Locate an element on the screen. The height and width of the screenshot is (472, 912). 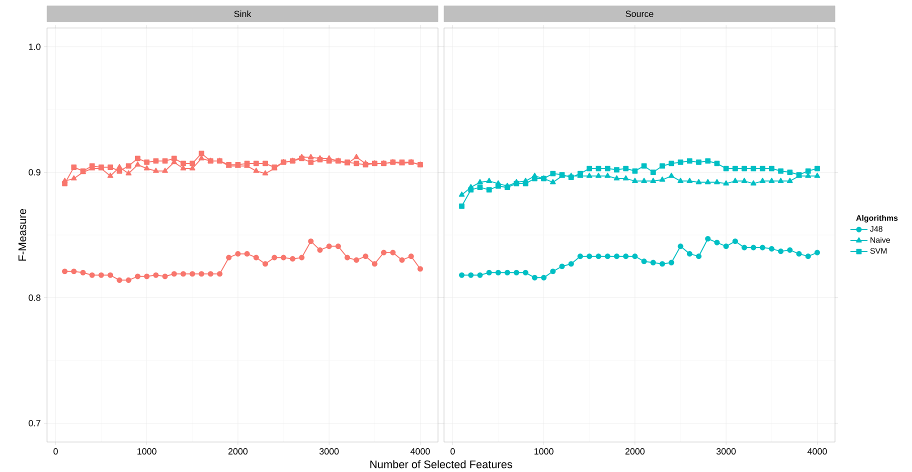
y-tick-label: 0.7 is located at coordinates (34, 423).